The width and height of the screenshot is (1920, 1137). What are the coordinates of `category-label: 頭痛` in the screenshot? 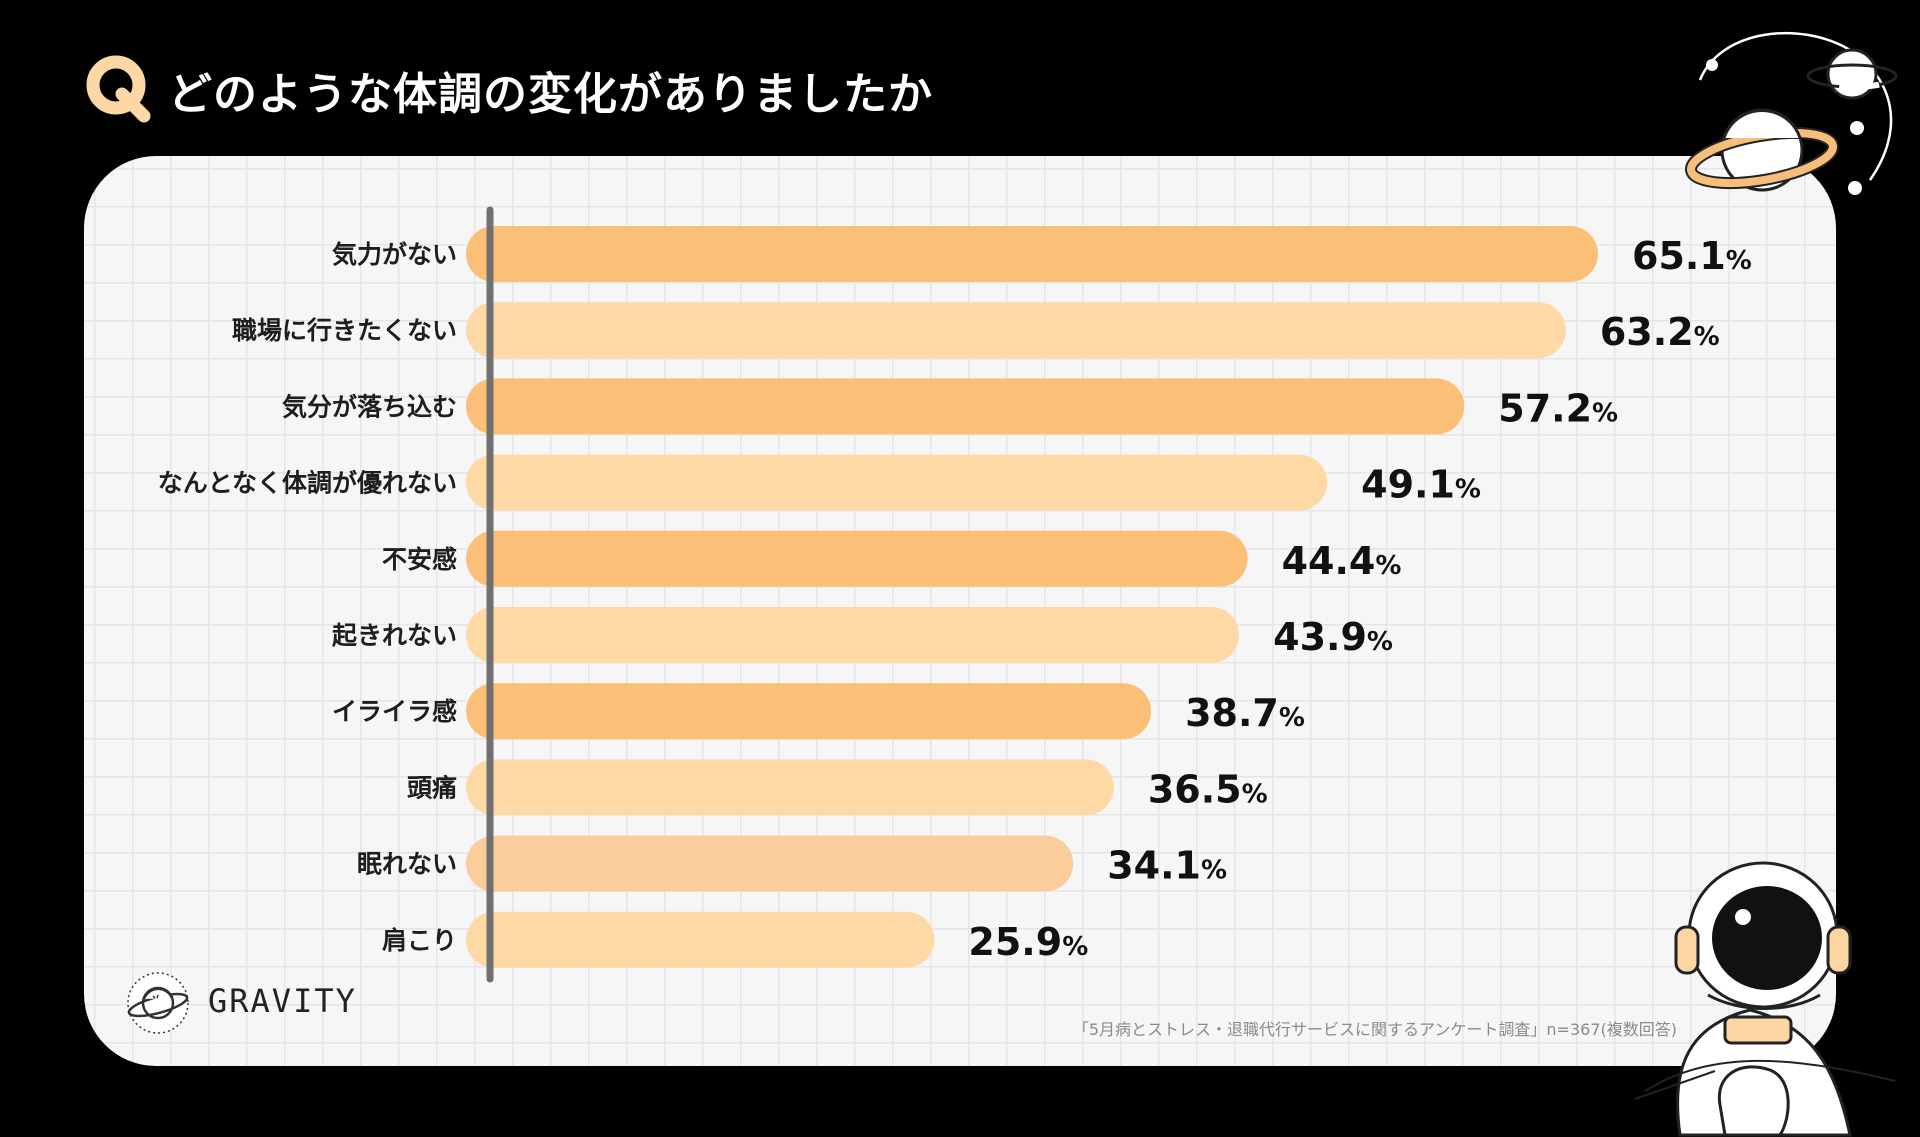 It's located at (432, 787).